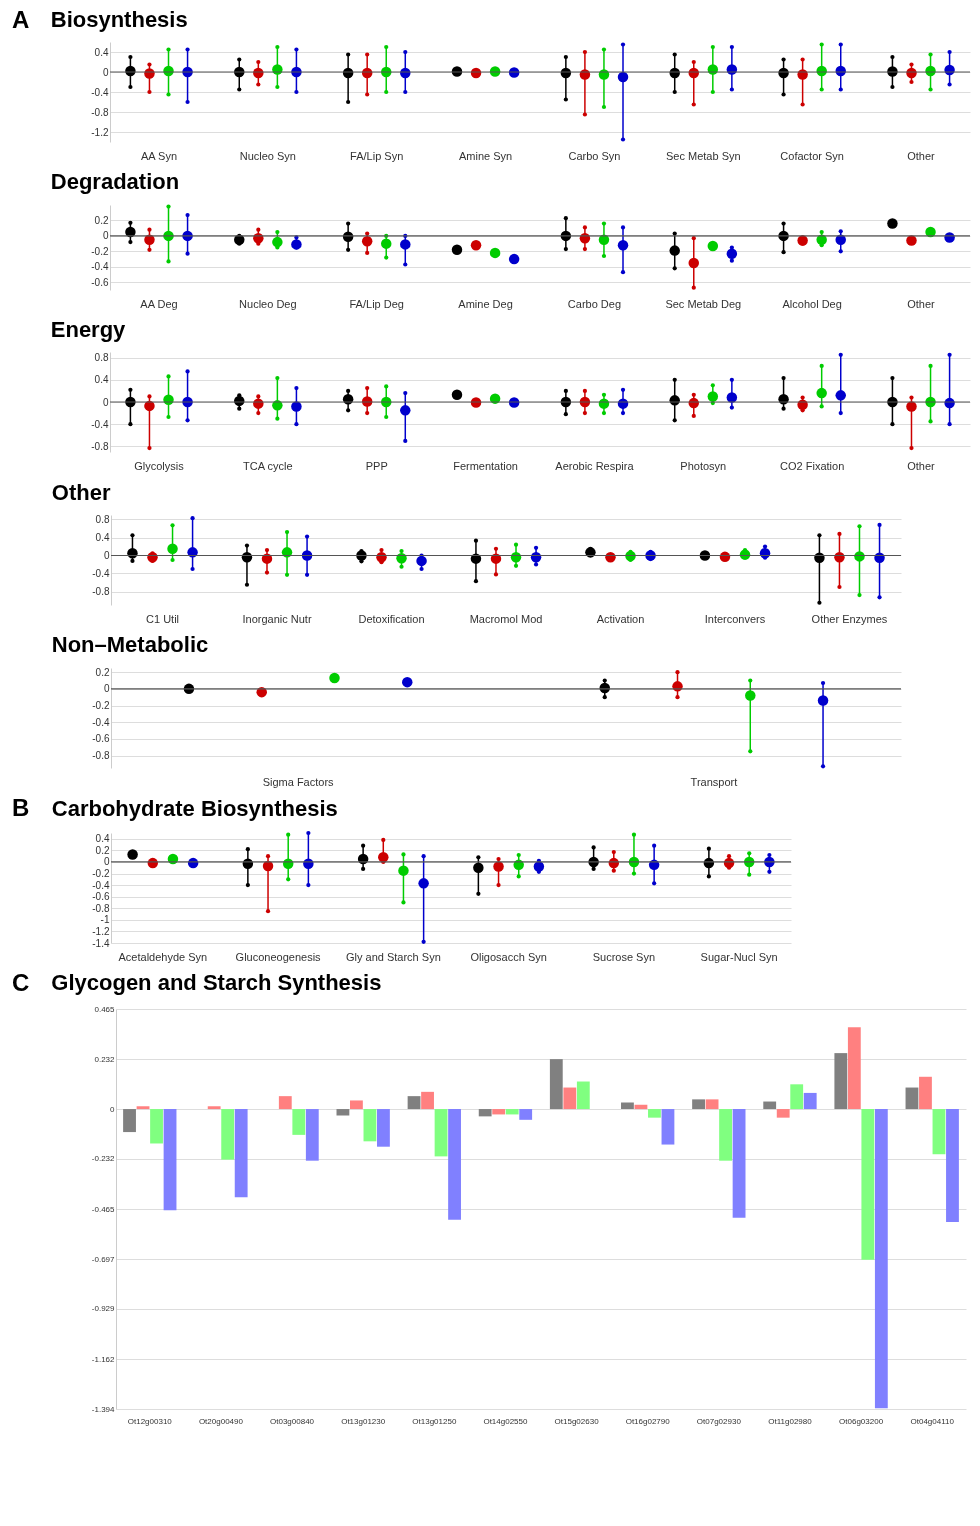 This screenshot has height=1526, width=980. What do you see at coordinates (393, 956) in the screenshot?
I see `x-tick-label: Gly and Starch Syn` at bounding box center [393, 956].